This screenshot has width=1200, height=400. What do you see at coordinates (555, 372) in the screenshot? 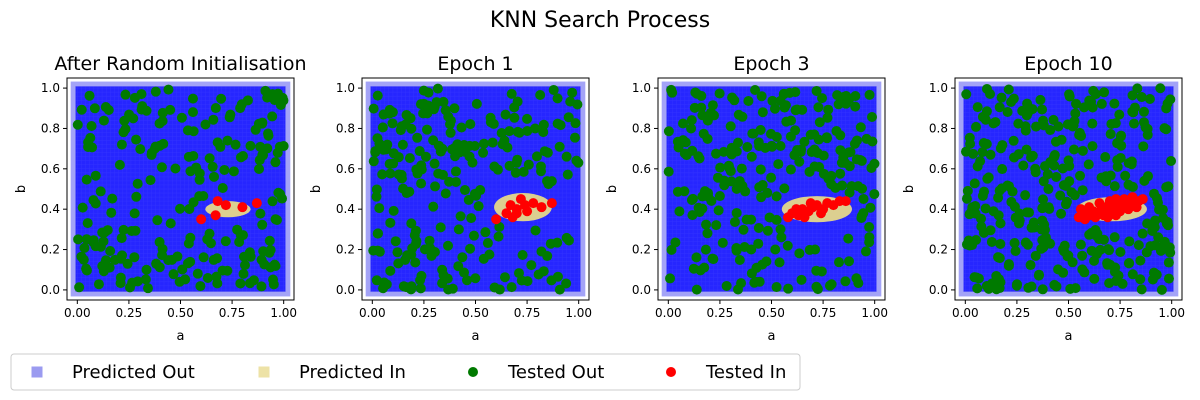
I see `legend-label: Tested Out` at bounding box center [555, 372].